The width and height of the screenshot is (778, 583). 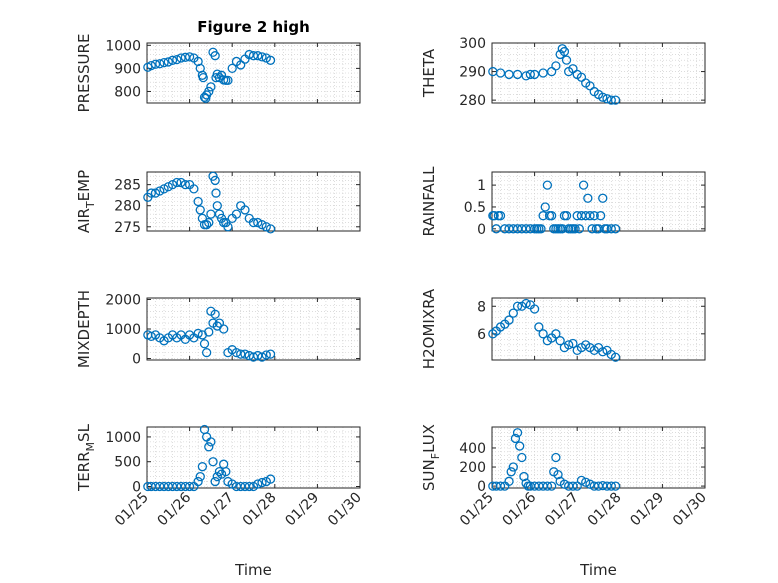 What do you see at coordinates (475, 208) in the screenshot?
I see `y-tick-label: 0.5` at bounding box center [475, 208].